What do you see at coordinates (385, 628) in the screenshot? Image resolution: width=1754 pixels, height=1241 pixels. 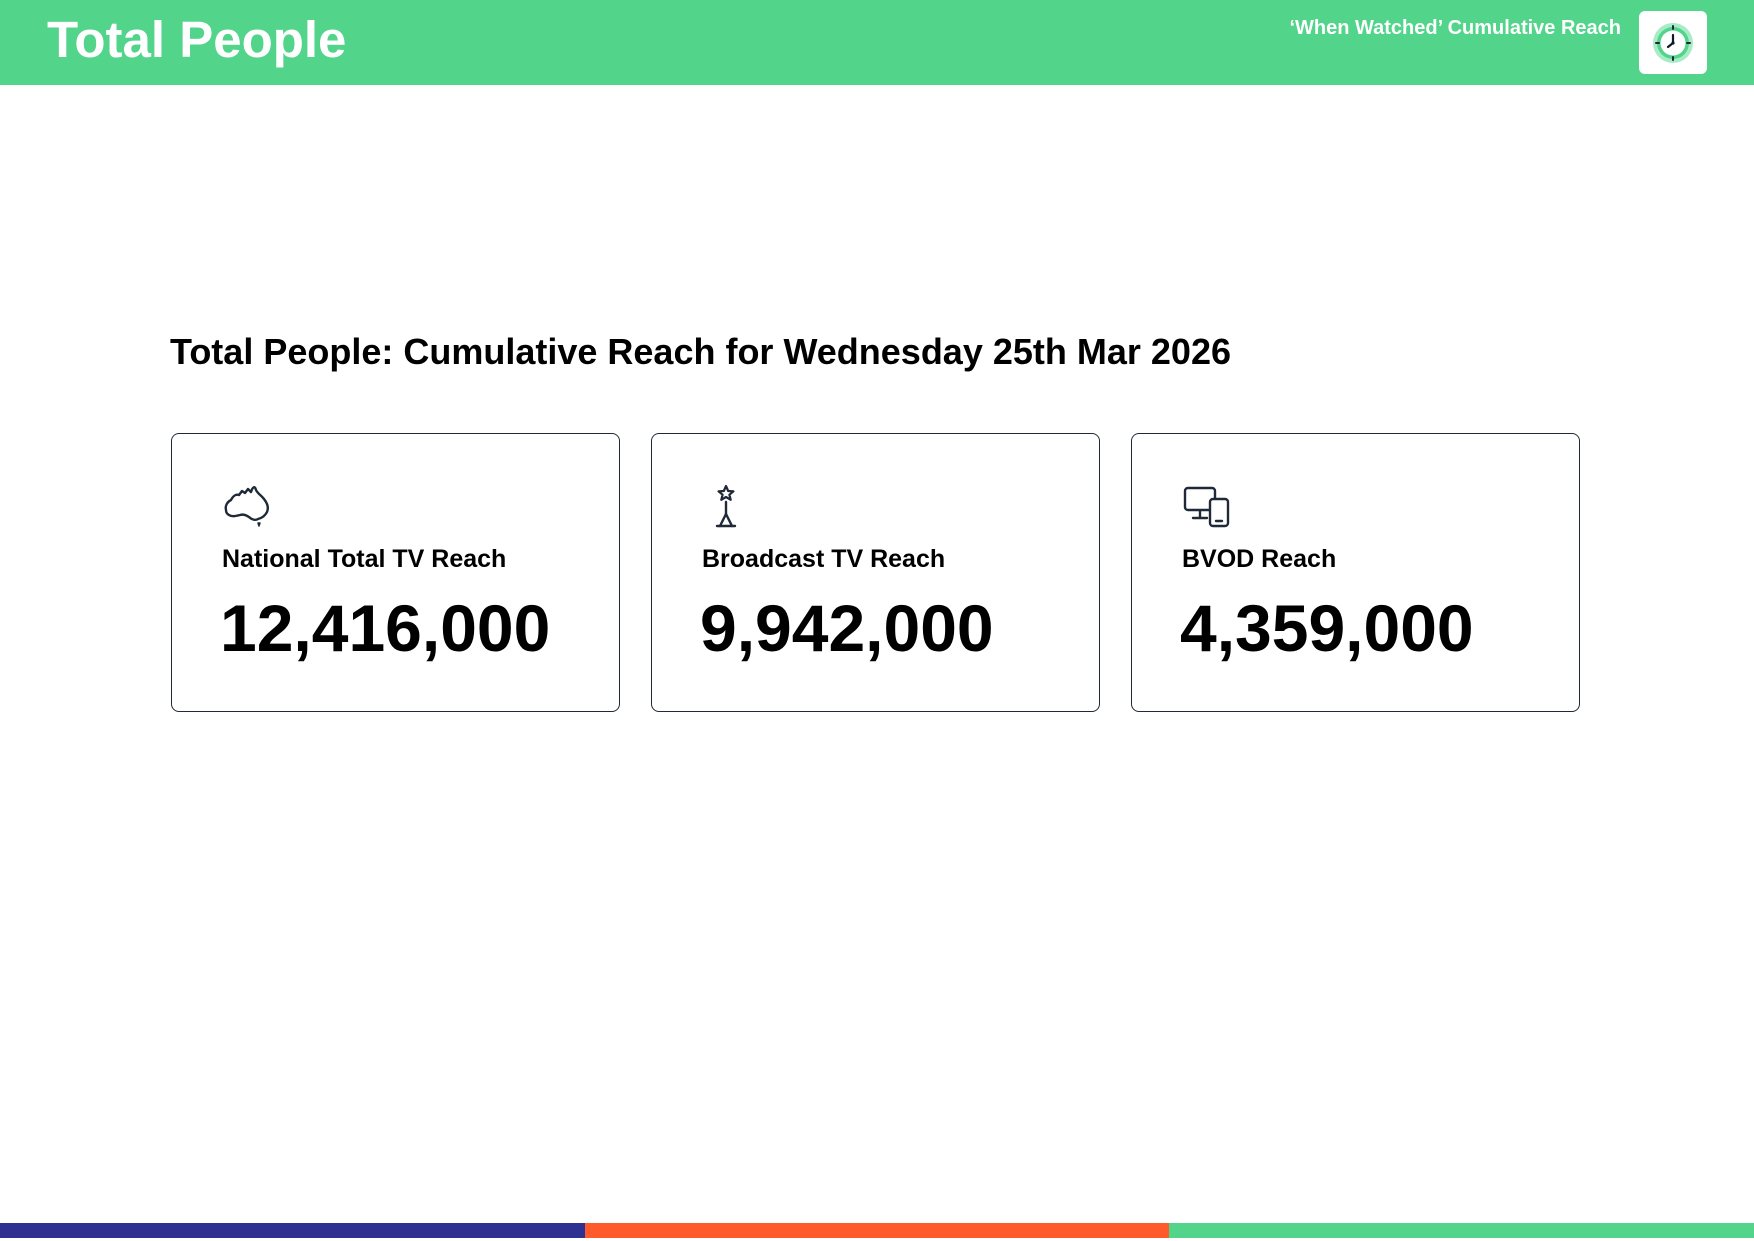 I see `card-value: 12,416,000` at bounding box center [385, 628].